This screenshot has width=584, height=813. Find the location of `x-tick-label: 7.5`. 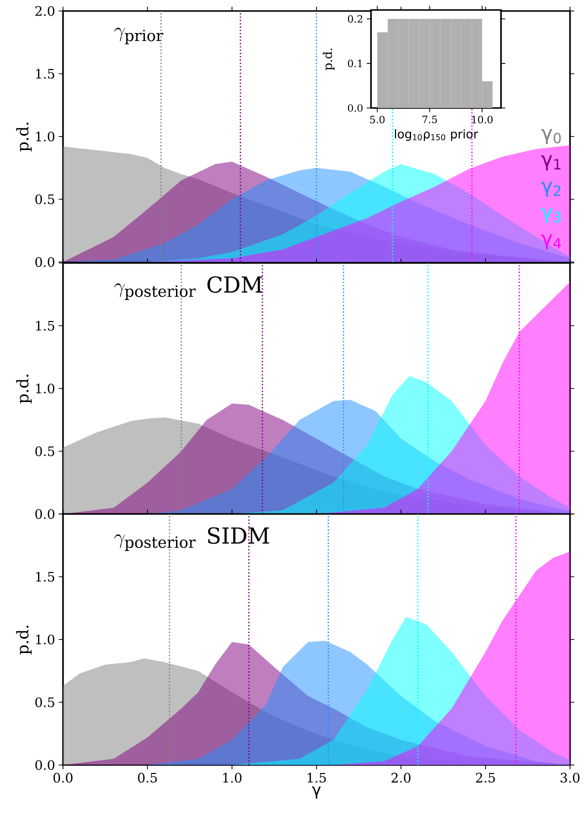

x-tick-label: 7.5 is located at coordinates (429, 120).